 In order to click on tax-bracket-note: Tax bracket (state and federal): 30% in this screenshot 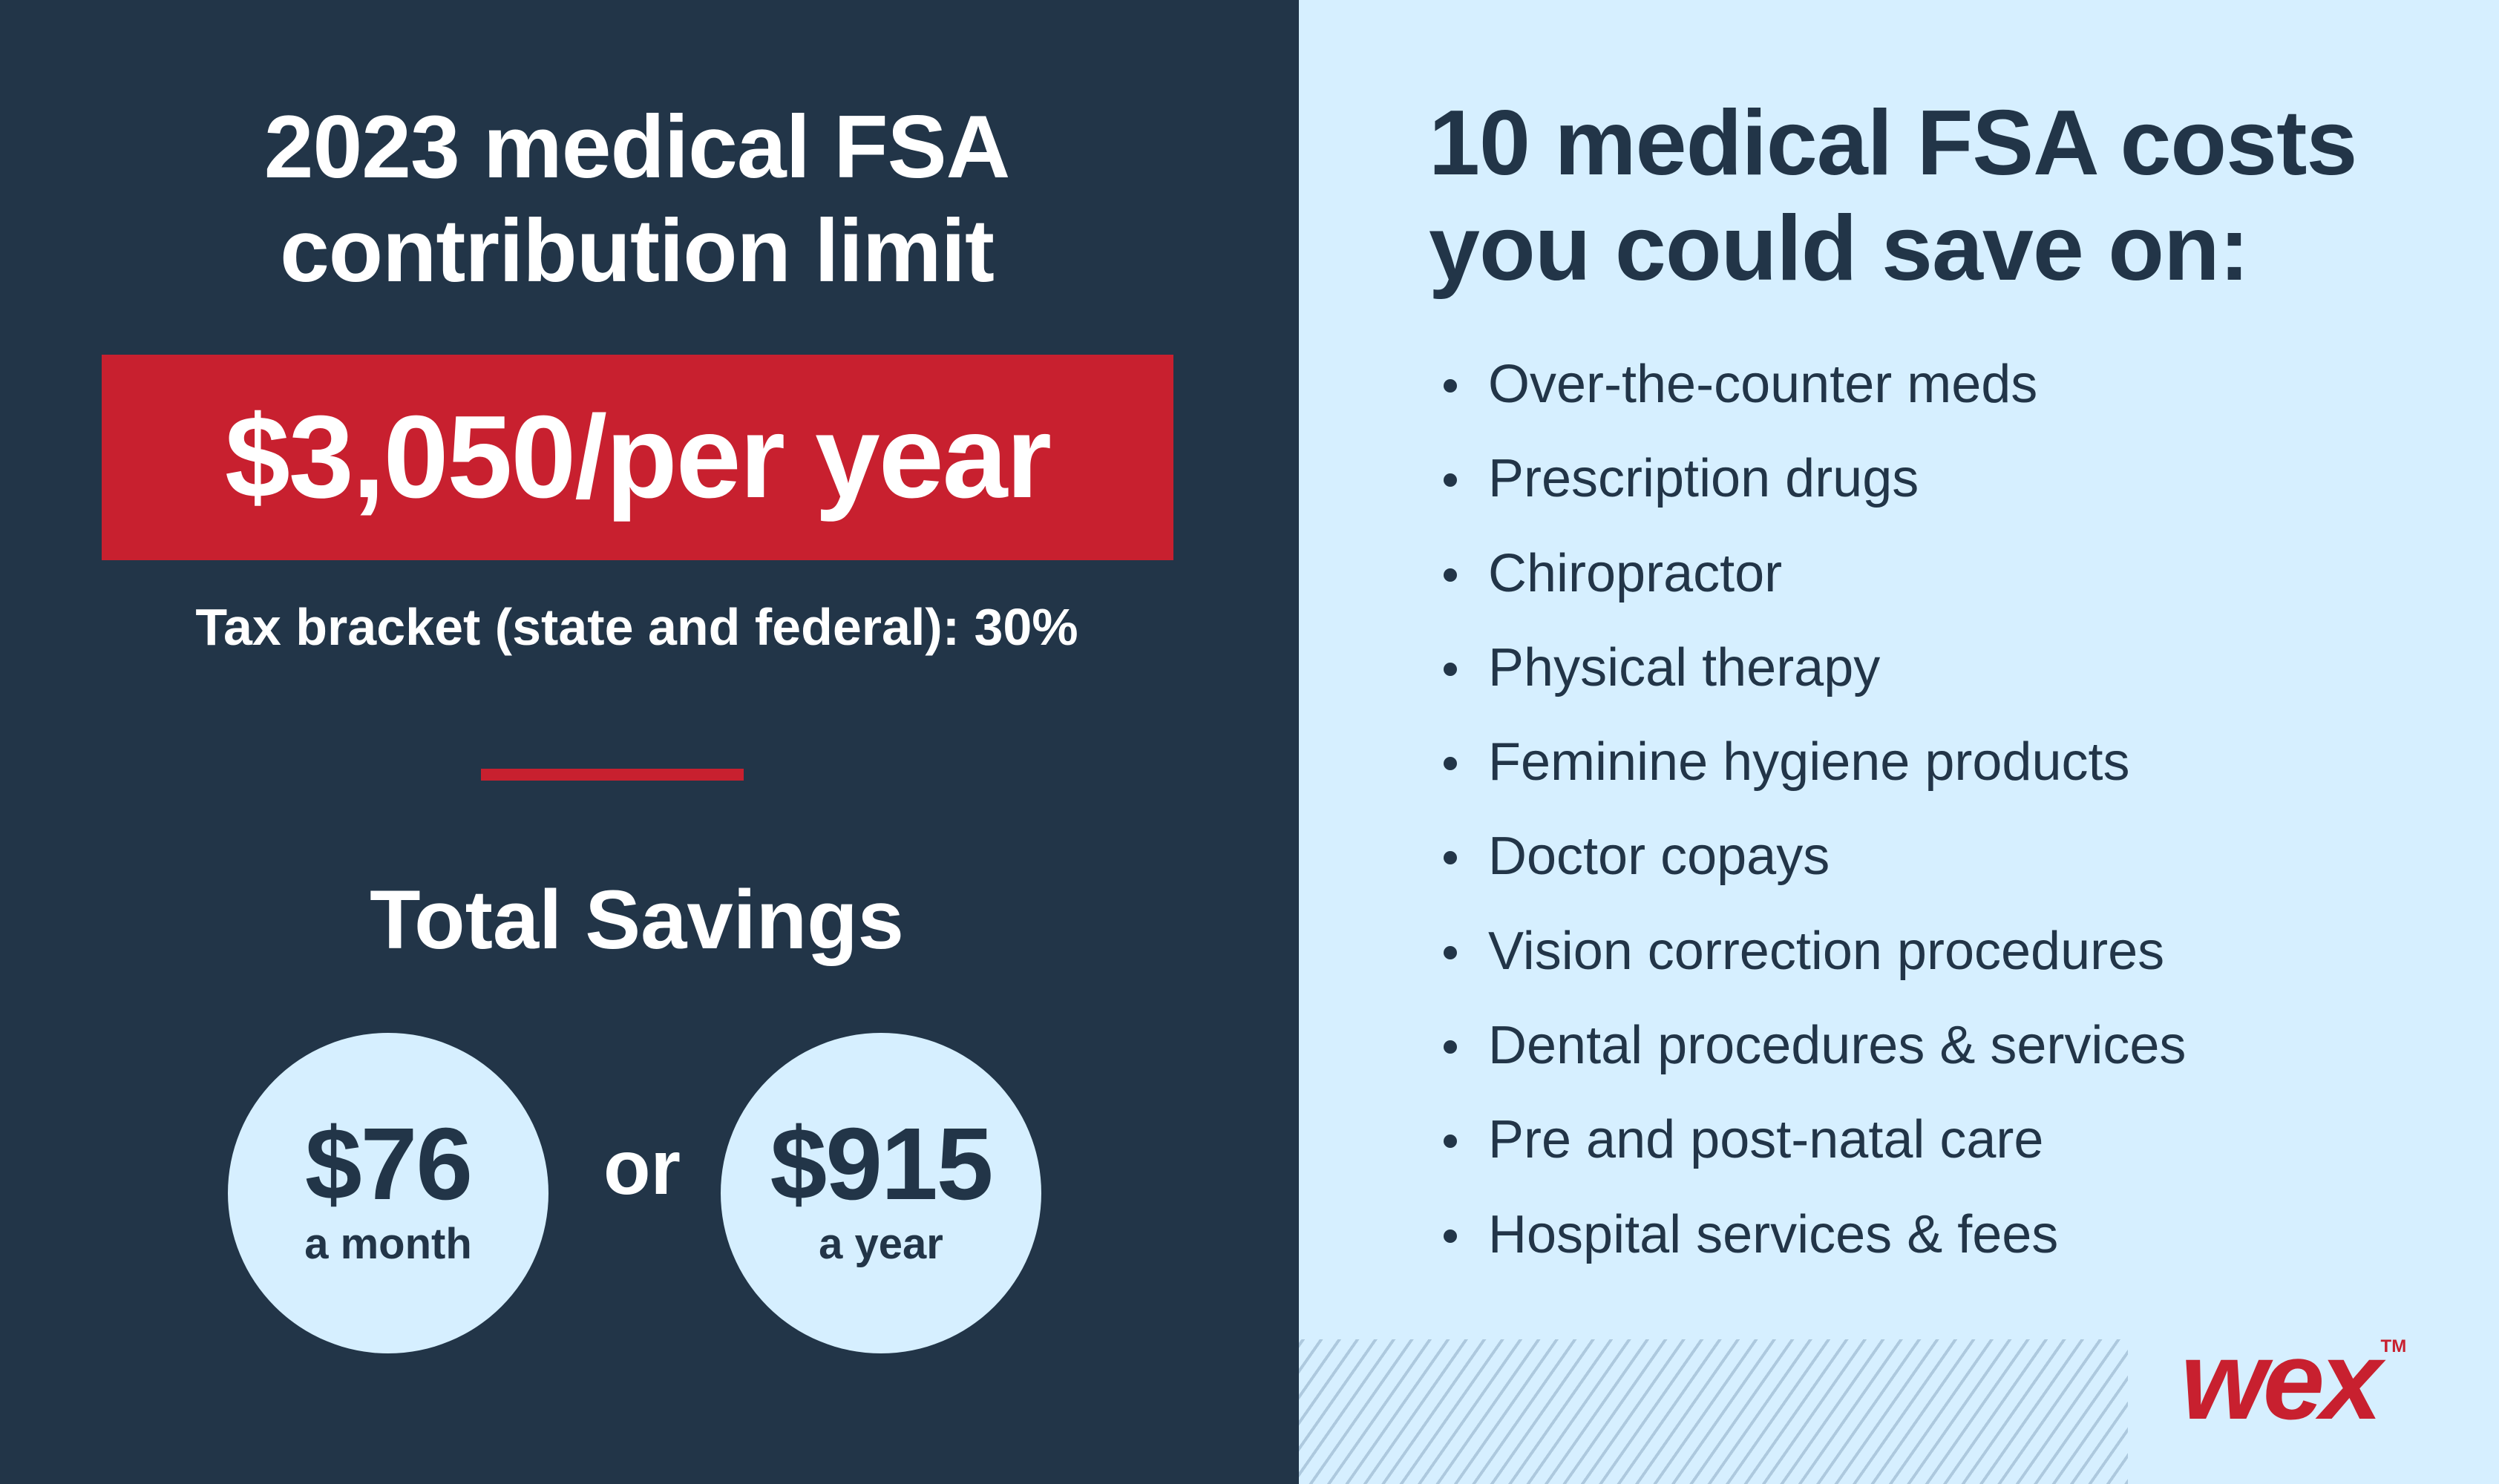, I will do `click(636, 627)`.